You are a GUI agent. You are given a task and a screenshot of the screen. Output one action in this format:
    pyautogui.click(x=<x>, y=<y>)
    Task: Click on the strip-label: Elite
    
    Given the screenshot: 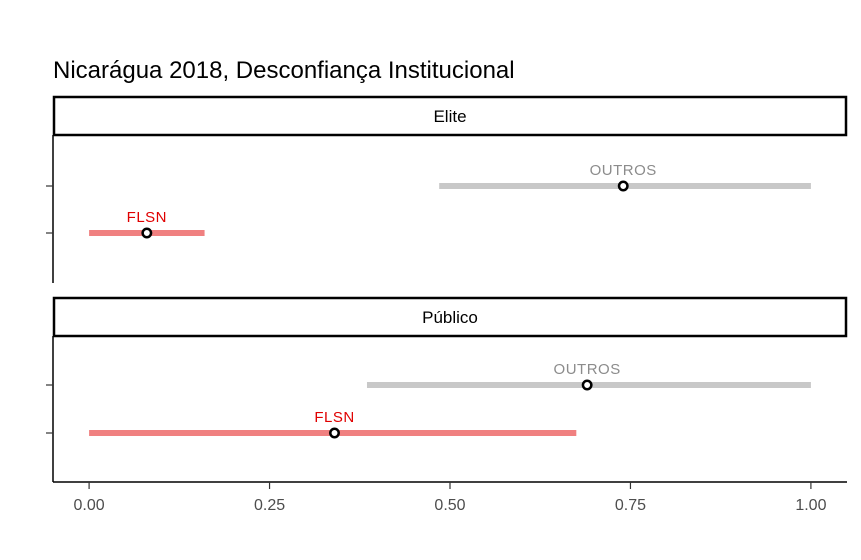 What is the action you would take?
    pyautogui.click(x=449, y=116)
    